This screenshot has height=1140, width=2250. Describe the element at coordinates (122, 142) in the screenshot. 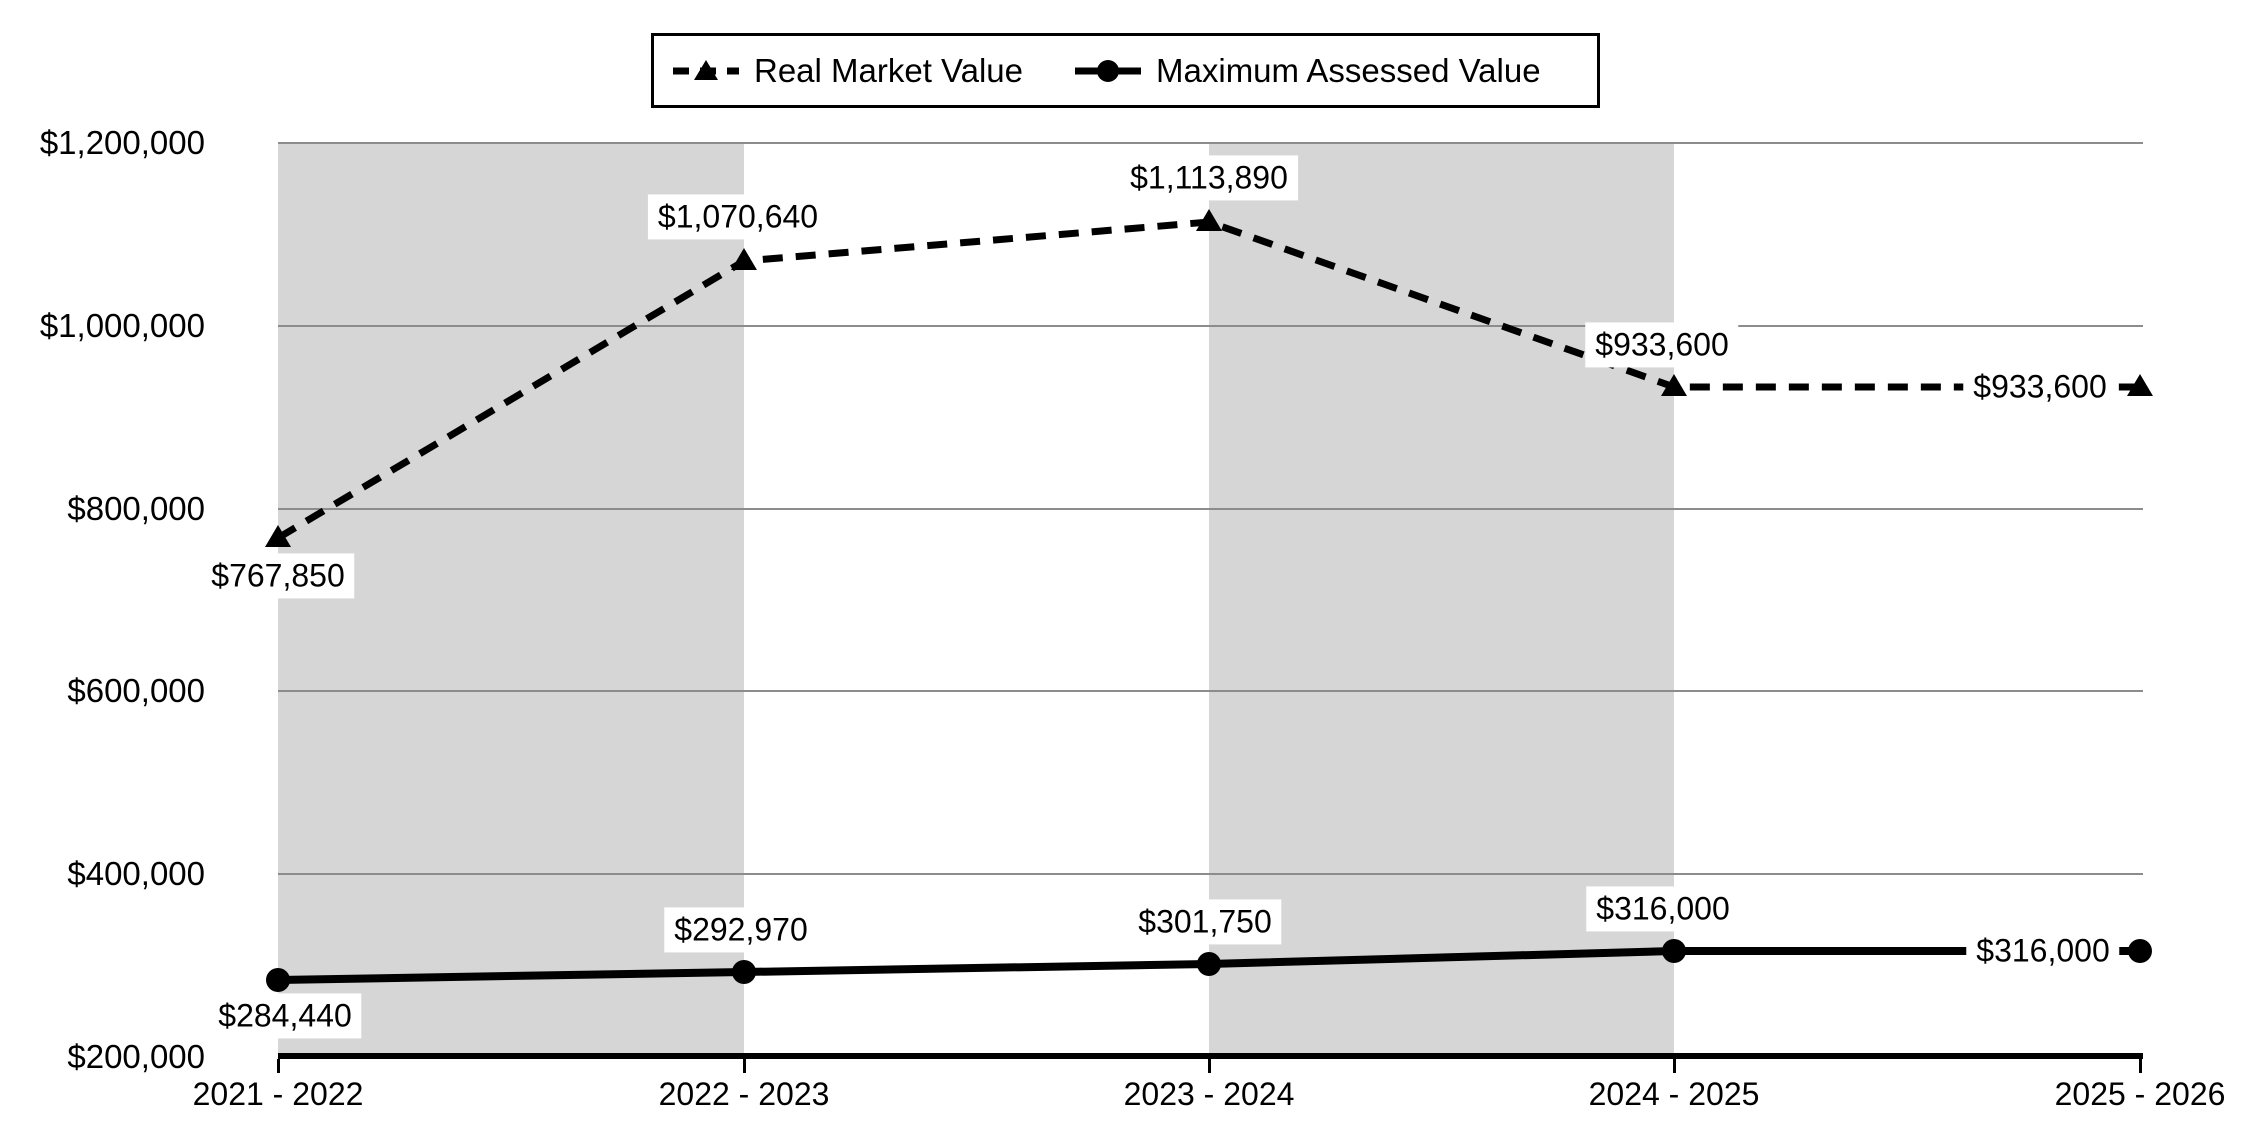

I see `y-tick-label: $1,200,000` at that location.